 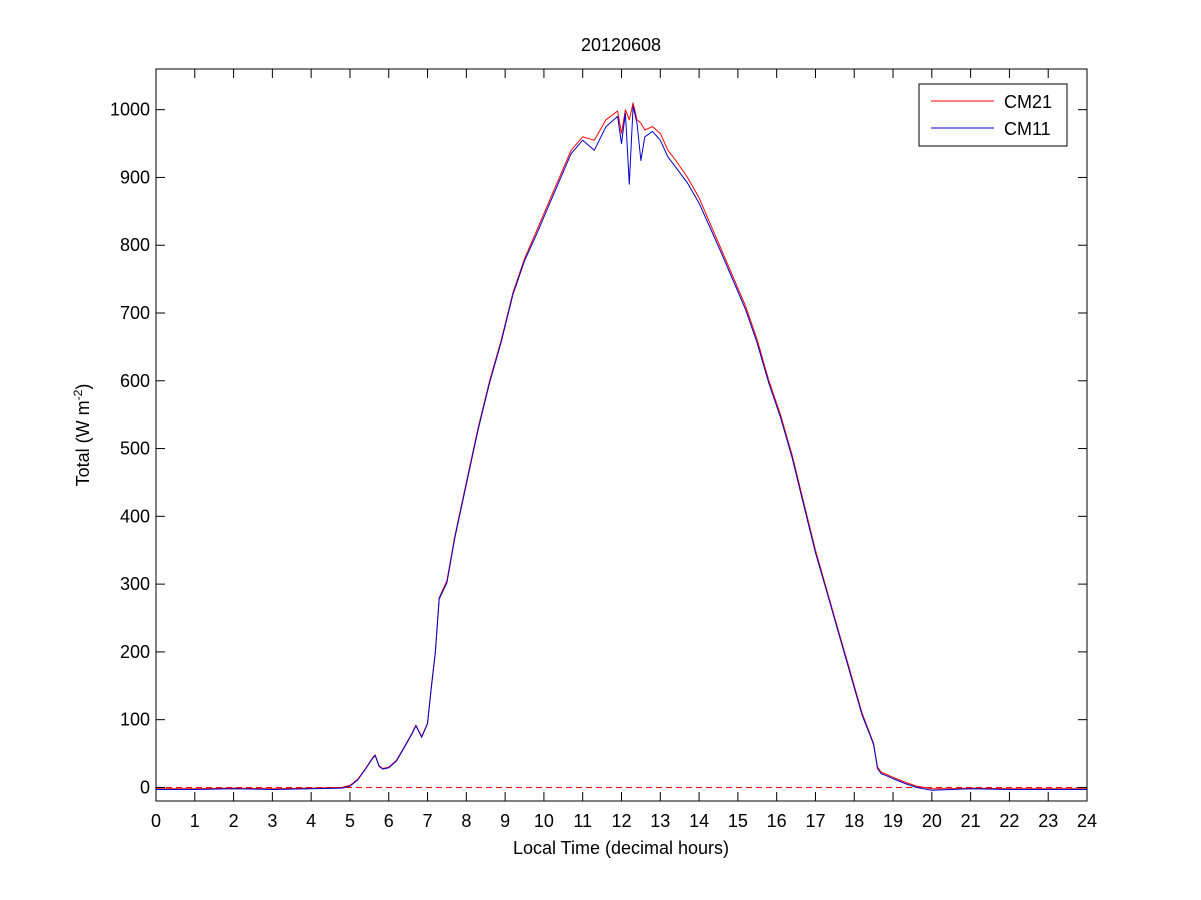 What do you see at coordinates (544, 821) in the screenshot?
I see `x-tick-label: 10` at bounding box center [544, 821].